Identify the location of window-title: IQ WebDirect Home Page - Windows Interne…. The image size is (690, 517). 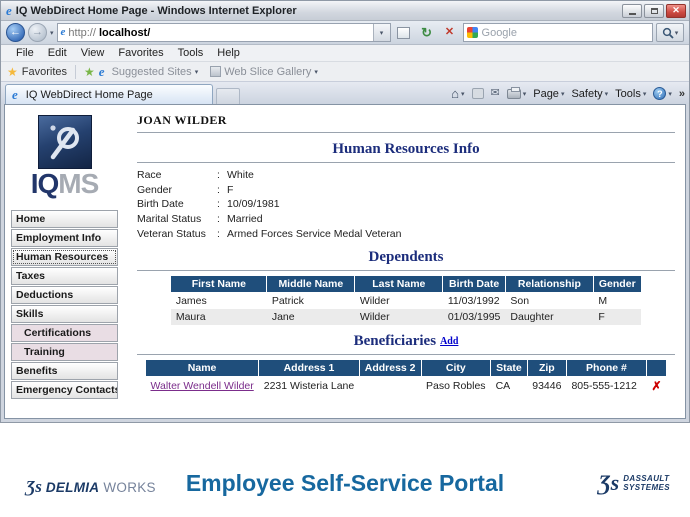
(156, 10).